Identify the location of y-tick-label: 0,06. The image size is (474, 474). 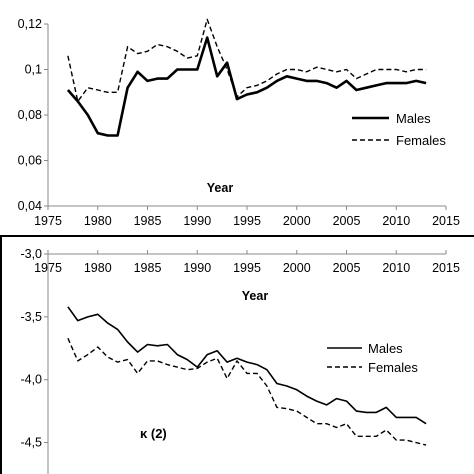
(30, 161).